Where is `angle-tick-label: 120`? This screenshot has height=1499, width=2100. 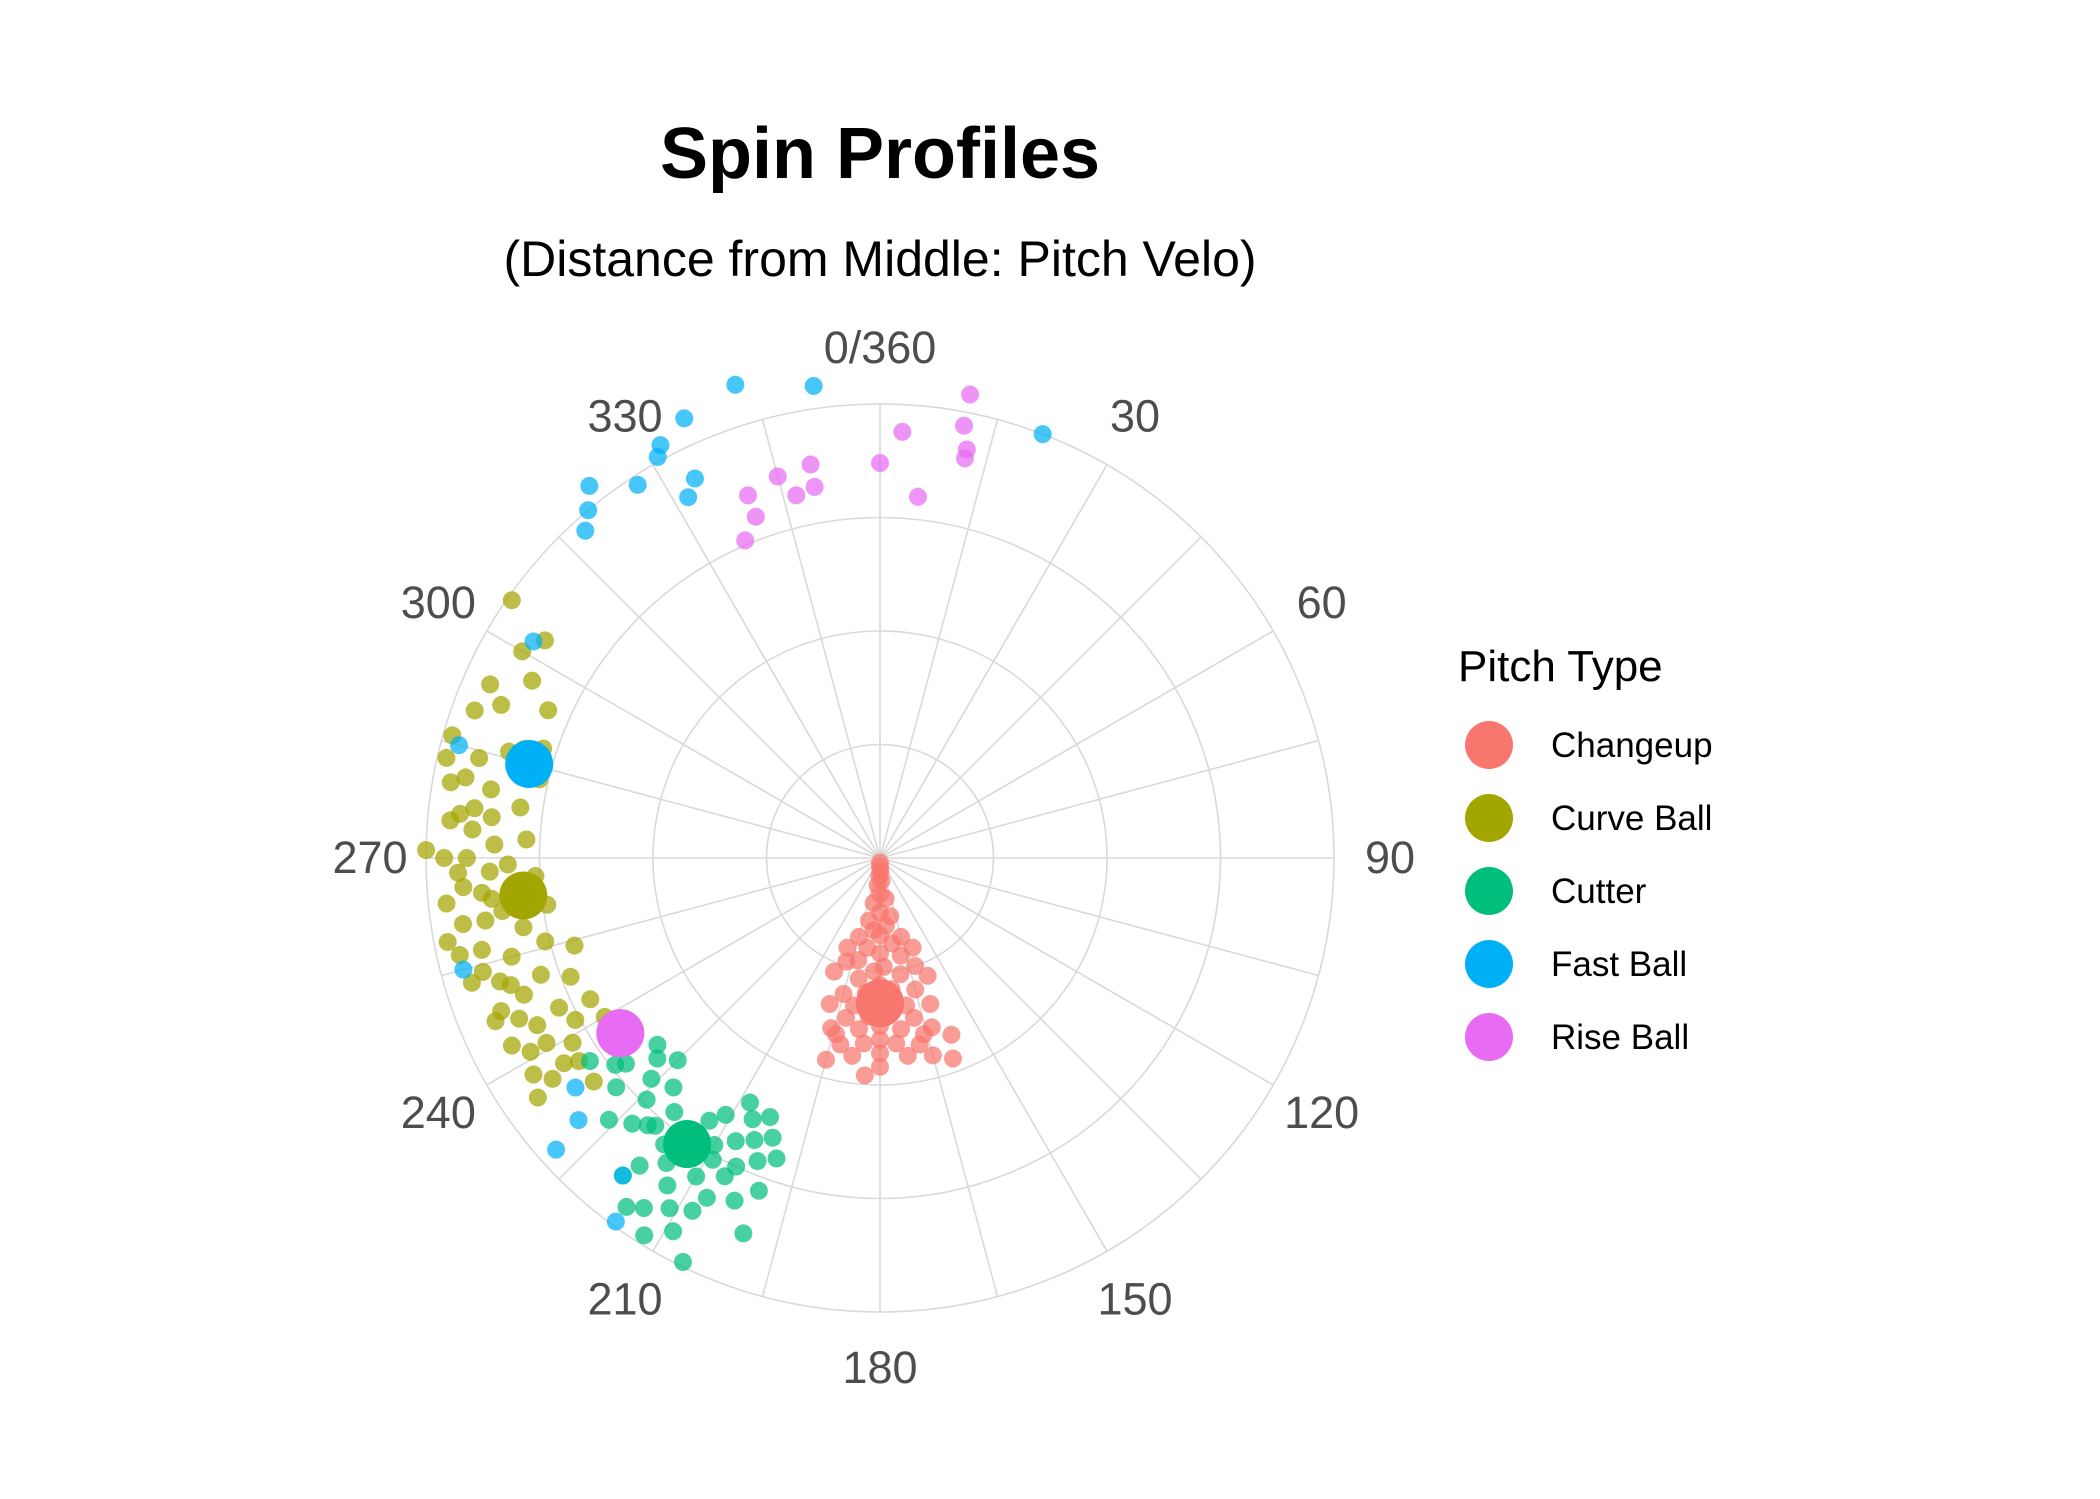
angle-tick-label: 120 is located at coordinates (1321, 1112).